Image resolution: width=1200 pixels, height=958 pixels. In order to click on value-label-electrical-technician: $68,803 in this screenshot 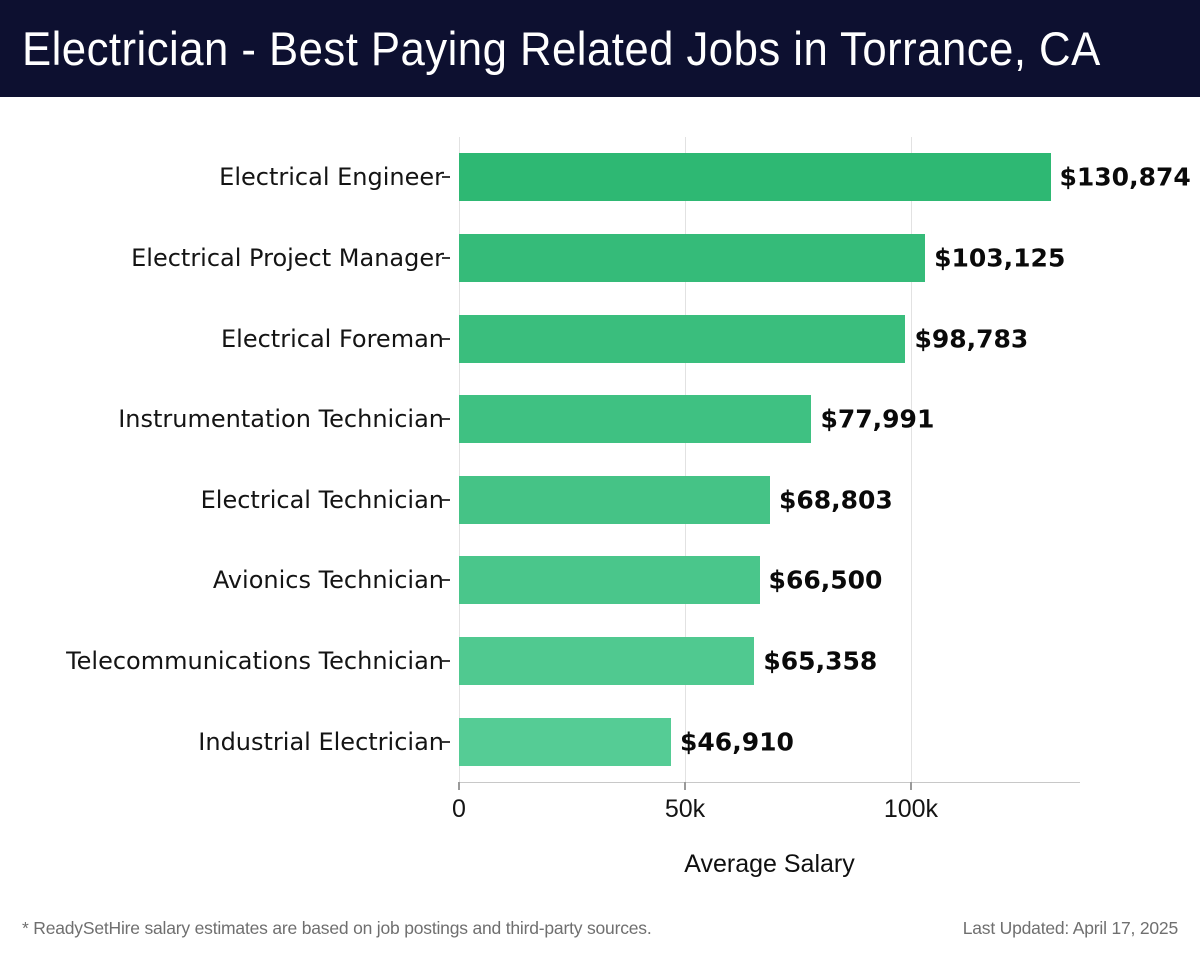, I will do `click(835, 500)`.